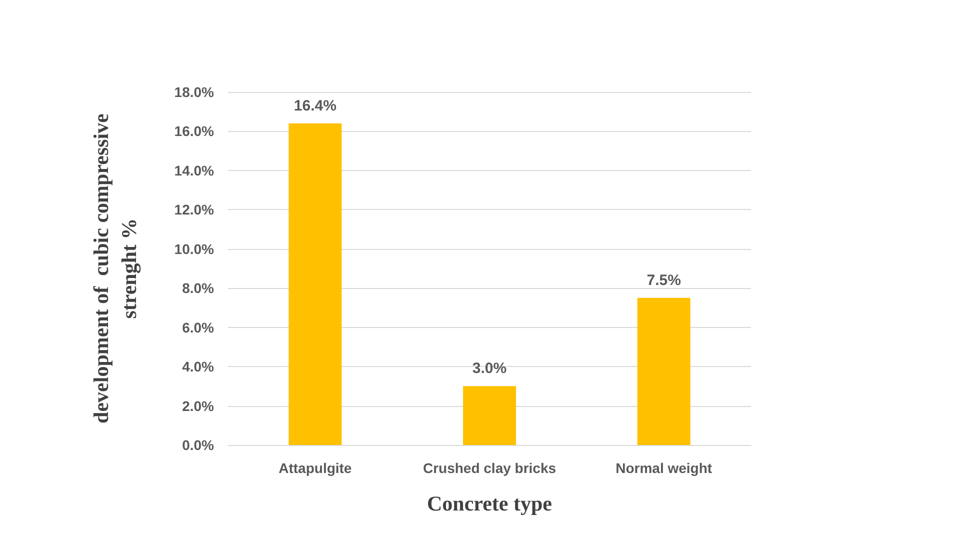 The image size is (963, 543). What do you see at coordinates (198, 288) in the screenshot?
I see `y-tick-label: 8.0%` at bounding box center [198, 288].